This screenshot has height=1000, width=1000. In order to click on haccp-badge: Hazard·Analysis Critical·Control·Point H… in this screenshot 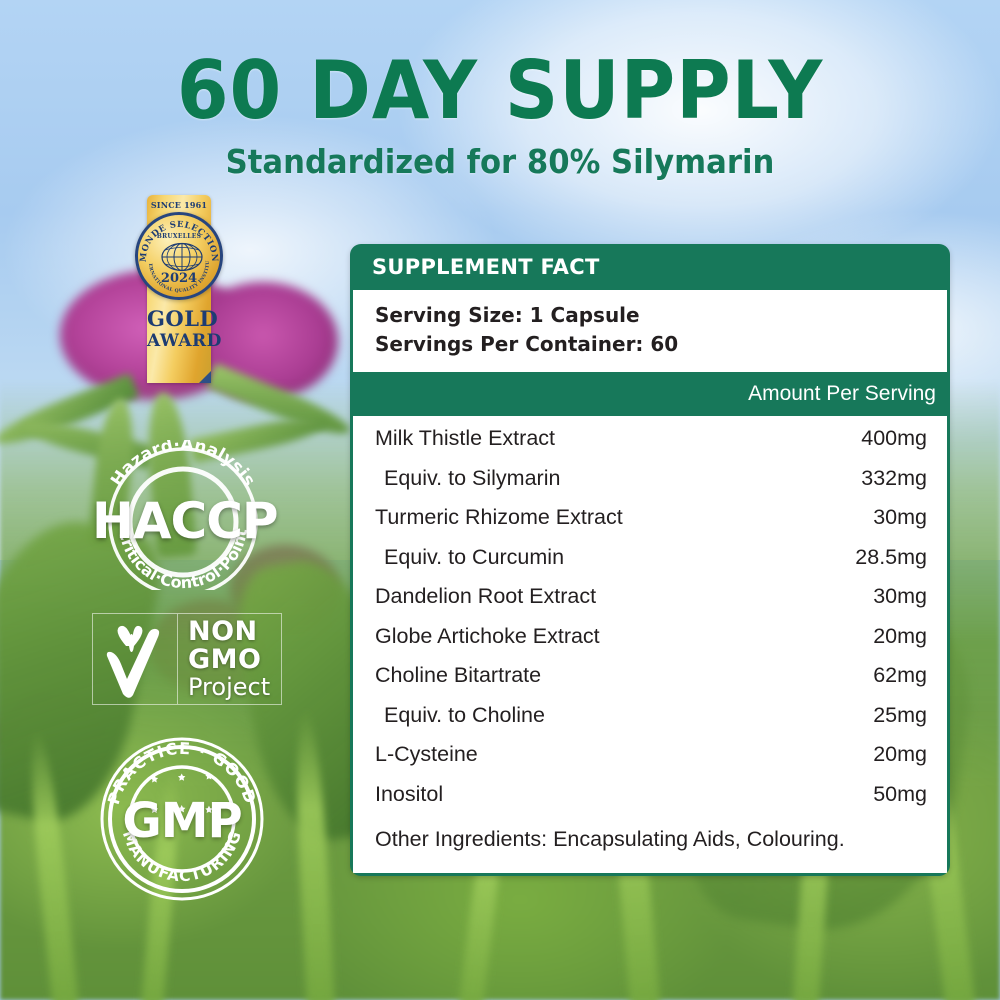, I will do `click(185, 515)`.